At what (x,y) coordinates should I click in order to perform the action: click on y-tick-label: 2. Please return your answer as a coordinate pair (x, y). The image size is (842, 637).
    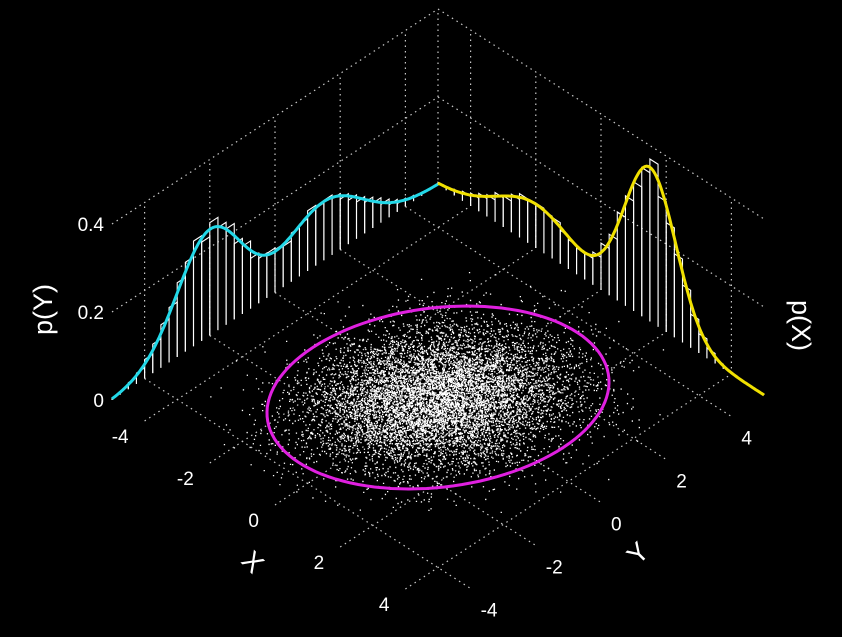
    Looking at the image, I should click on (681, 482).